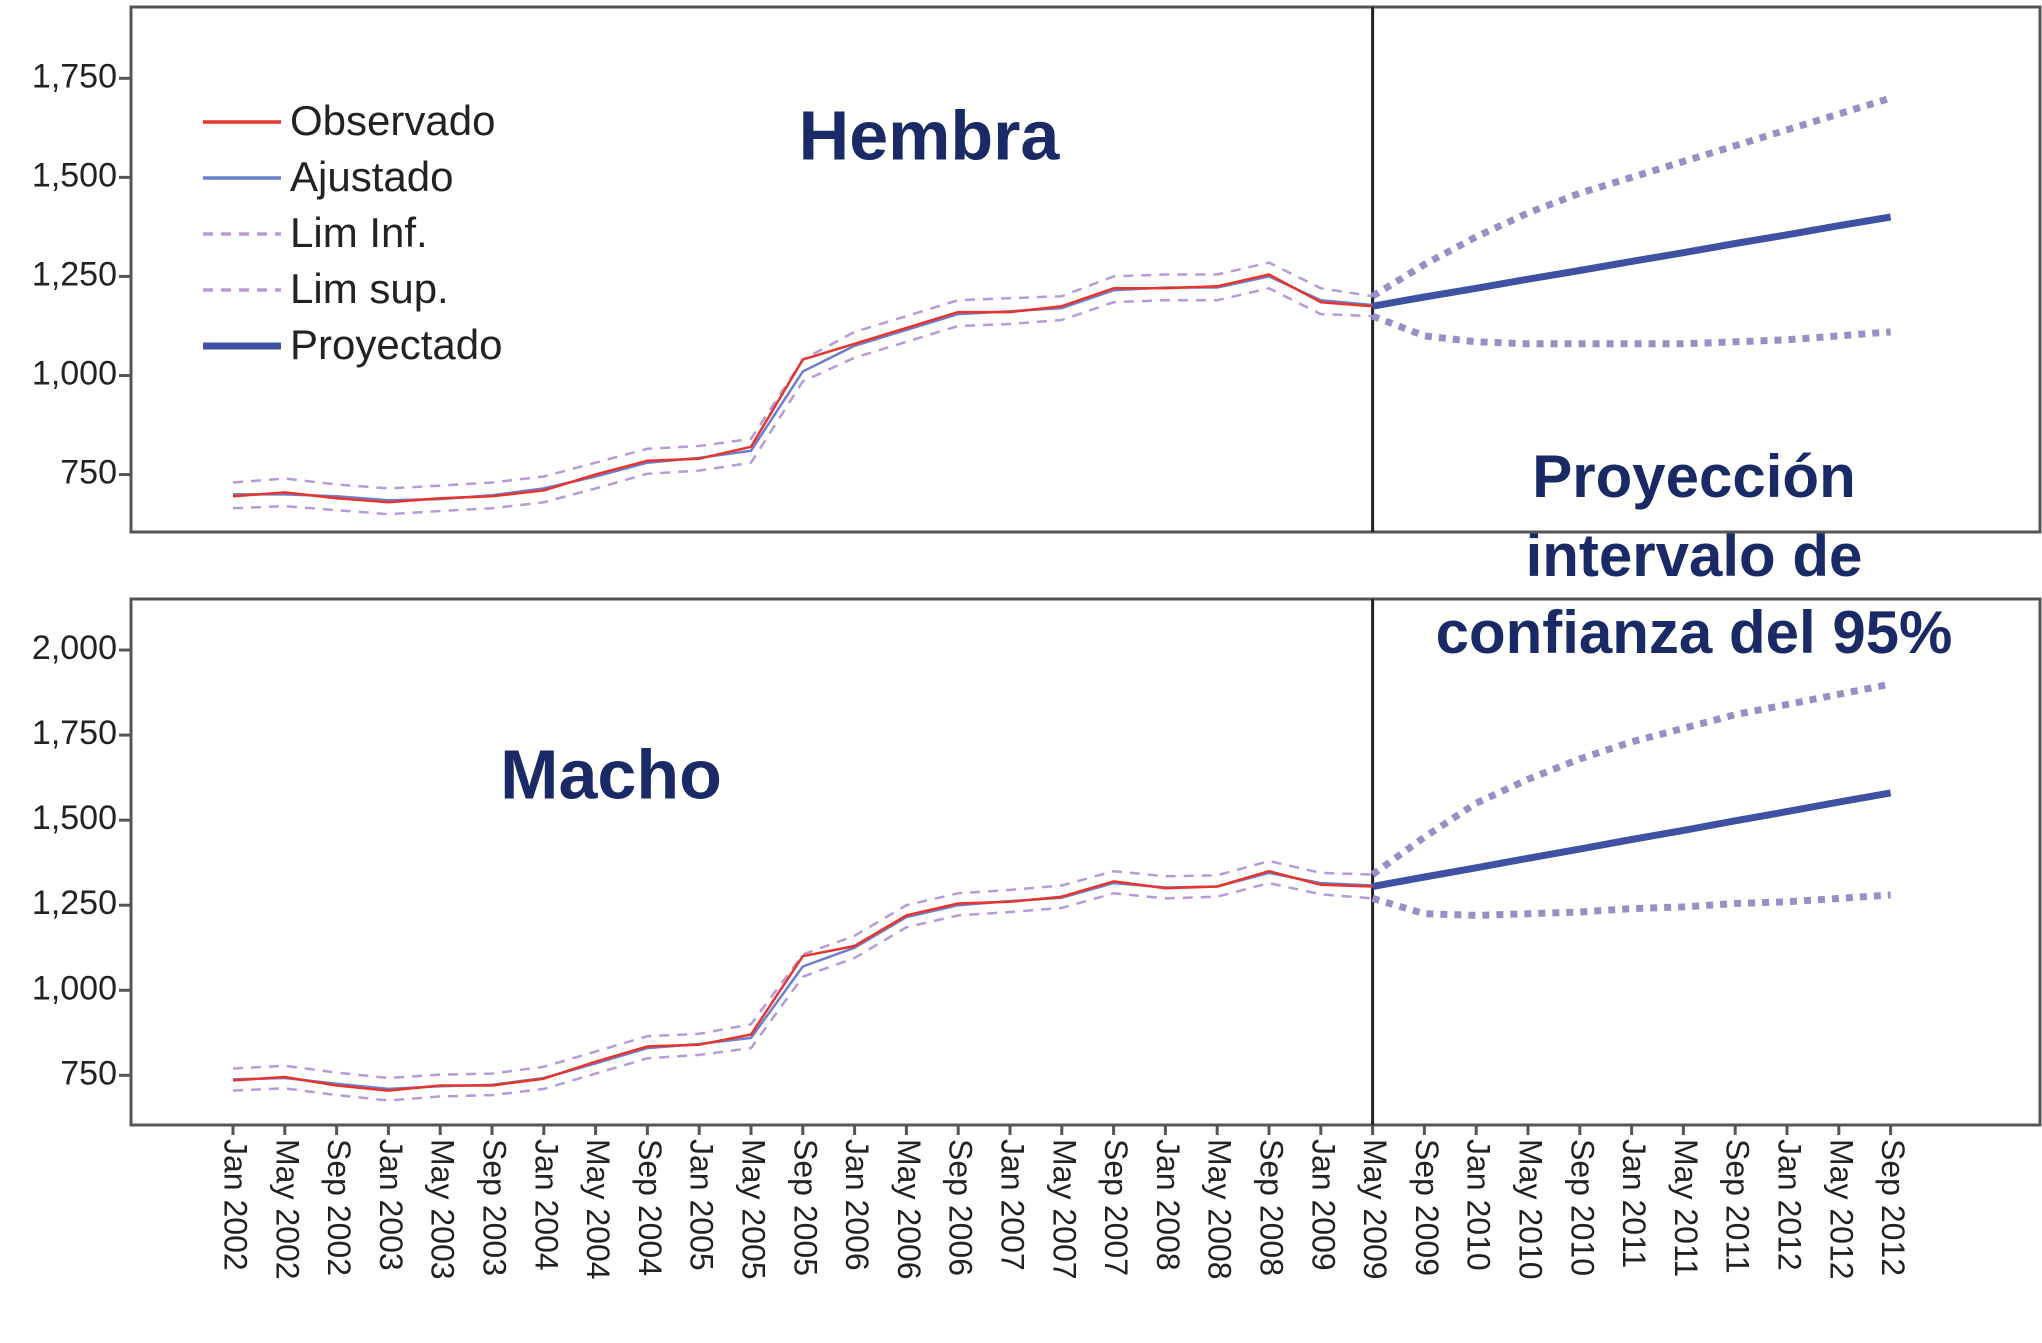 The width and height of the screenshot is (2042, 1343). I want to click on x-tick-label: Jan 2007, so click(1013, 1205).